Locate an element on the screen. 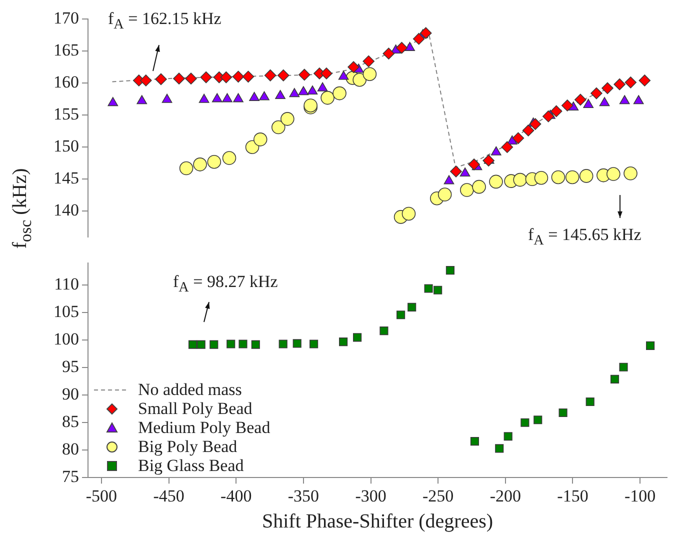 This screenshot has width=678, height=538. legend-label: Big Poly Bead is located at coordinates (188, 446).